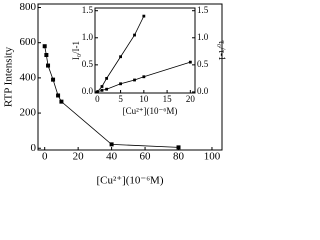  Describe the element at coordinates (88, 37) in the screenshot. I see `y-tick-label: 1.0` at that location.